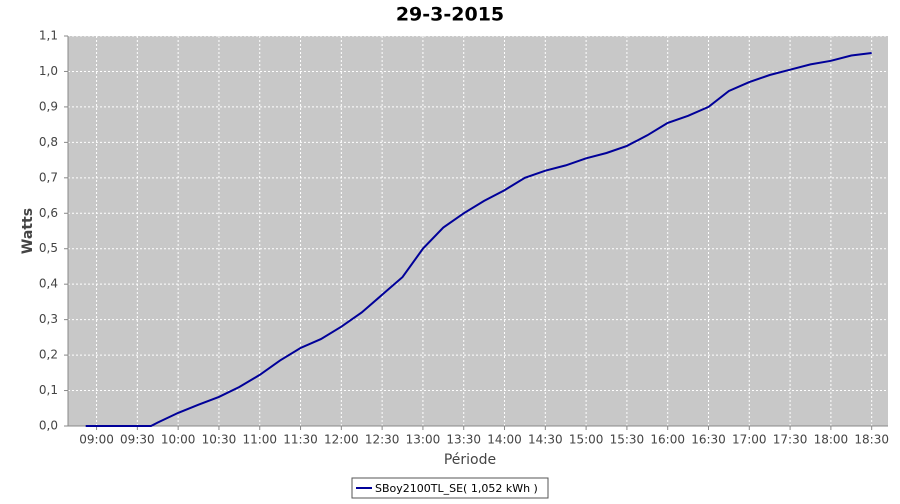 The image size is (900, 504). Describe the element at coordinates (300, 440) in the screenshot. I see `x-tick-label: 11:30` at that location.